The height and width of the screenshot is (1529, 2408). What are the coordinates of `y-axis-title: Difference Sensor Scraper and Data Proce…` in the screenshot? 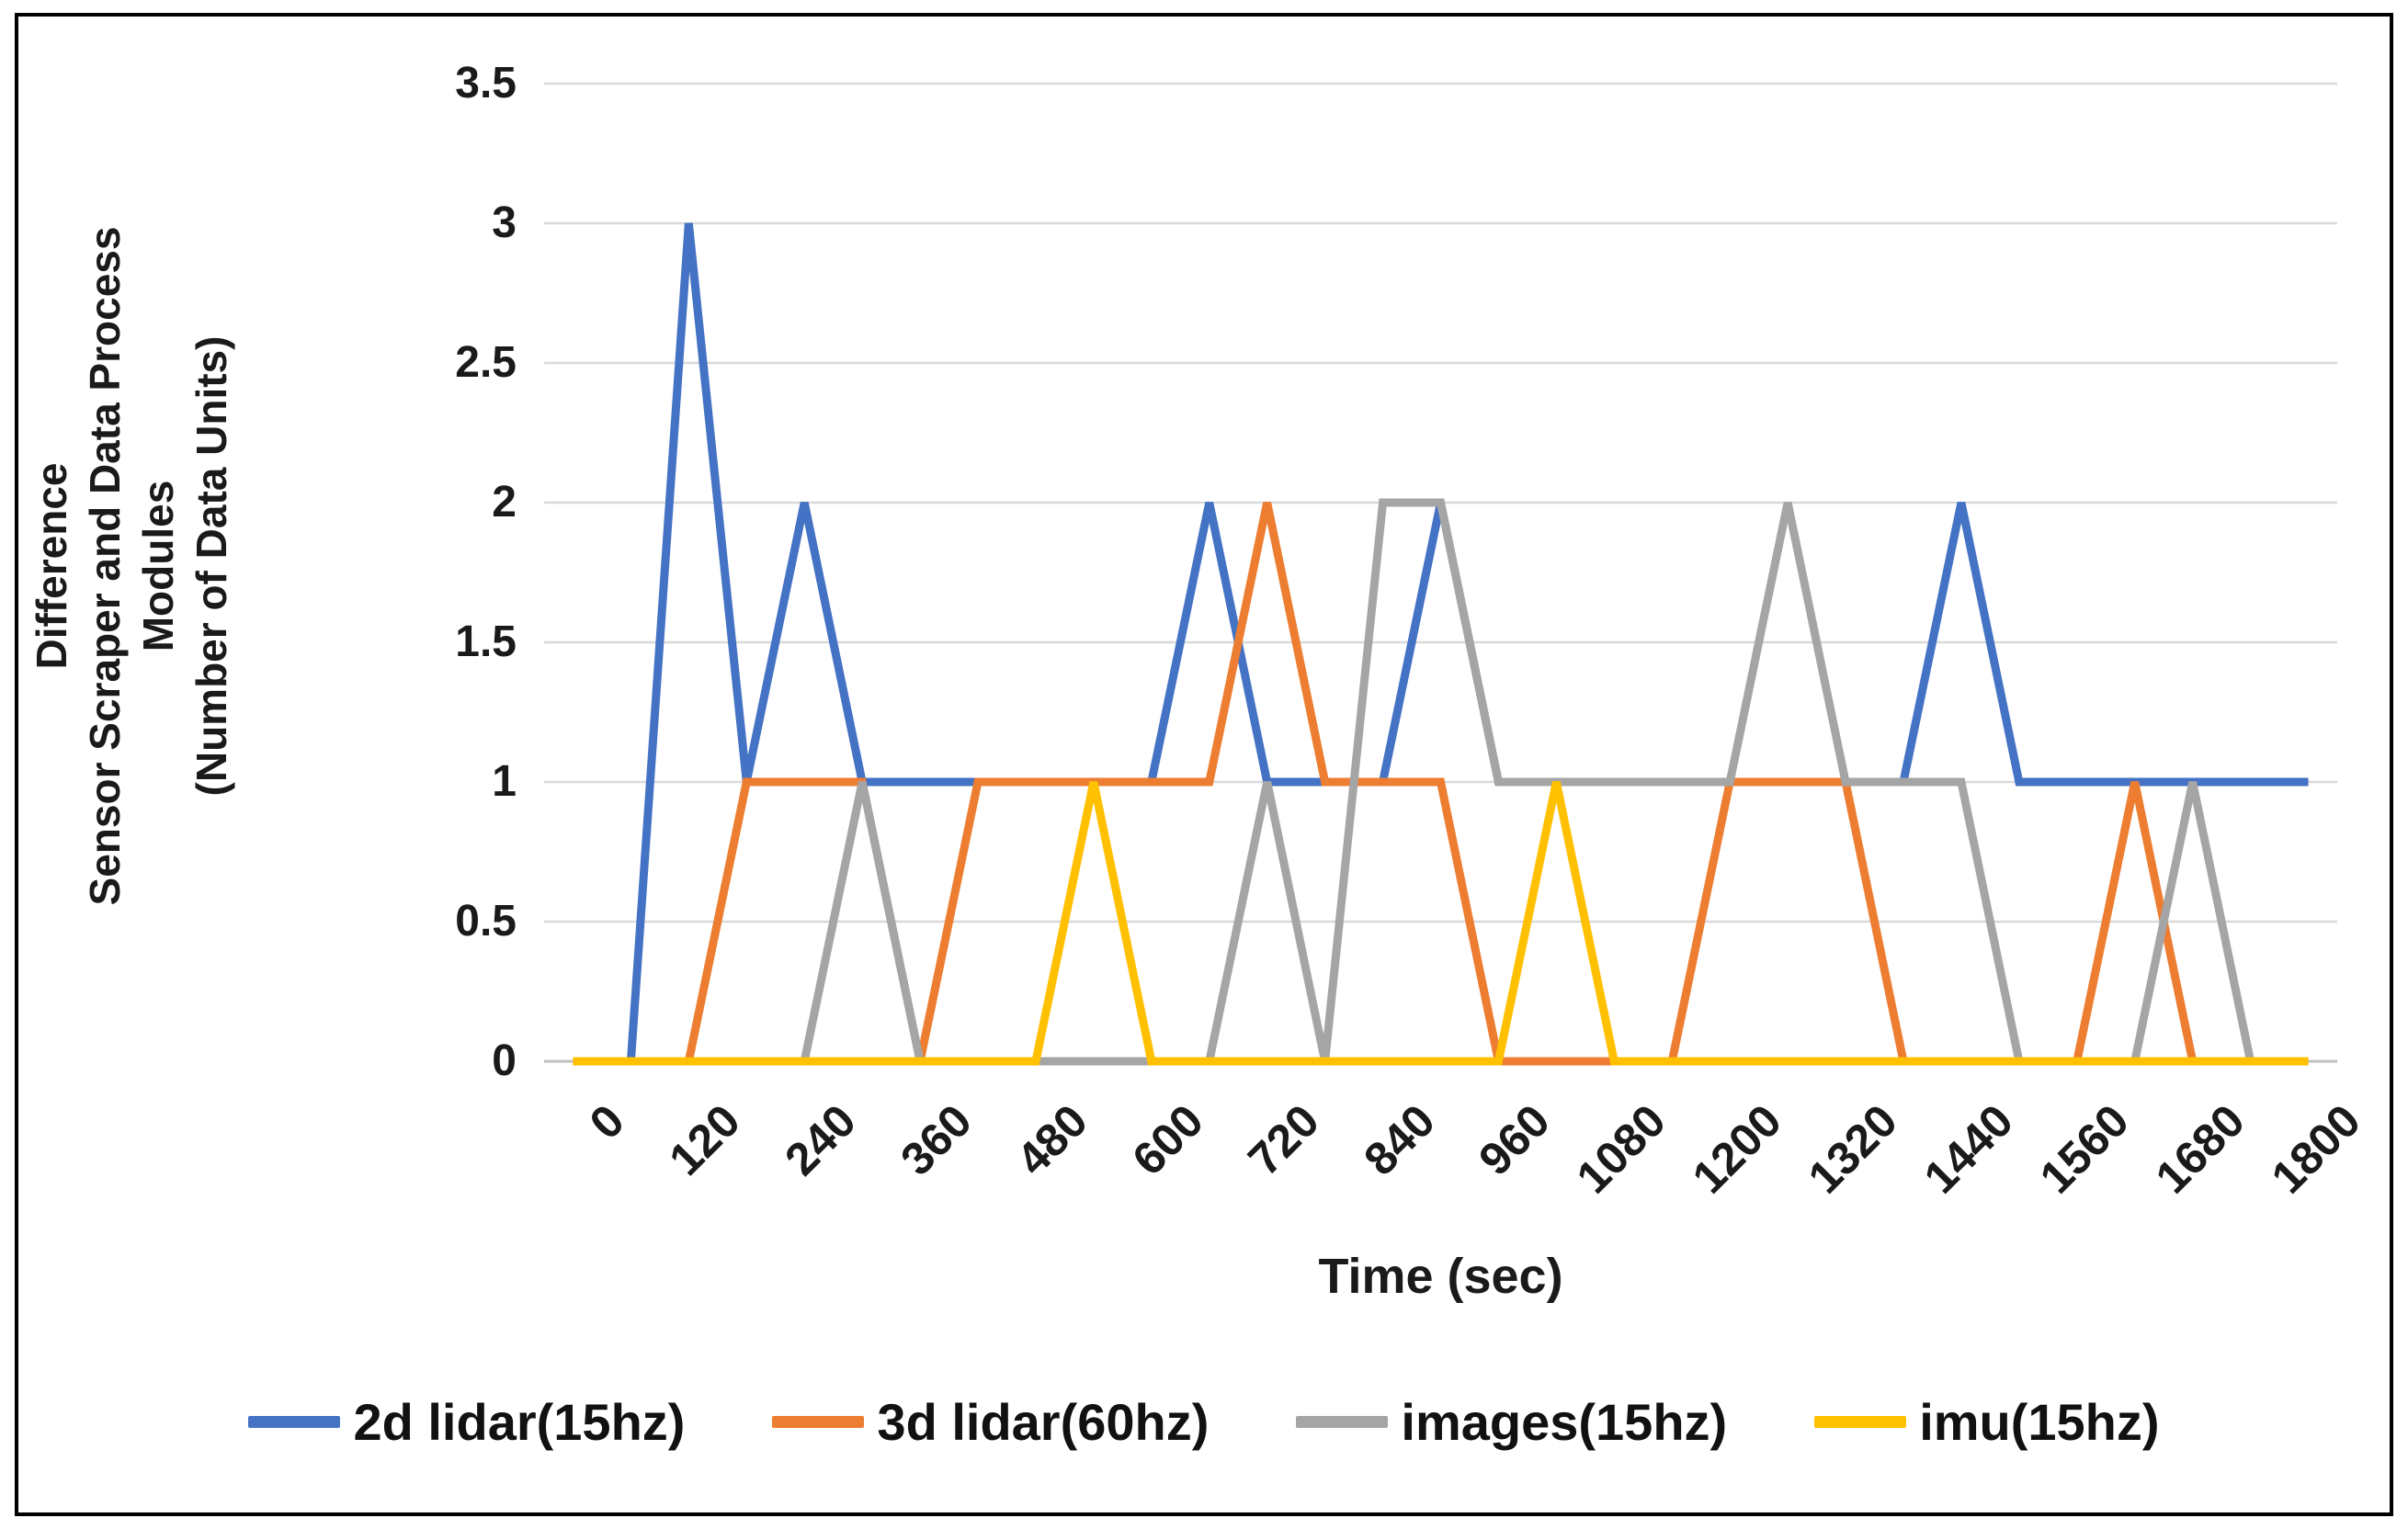 It's located at (131, 566).